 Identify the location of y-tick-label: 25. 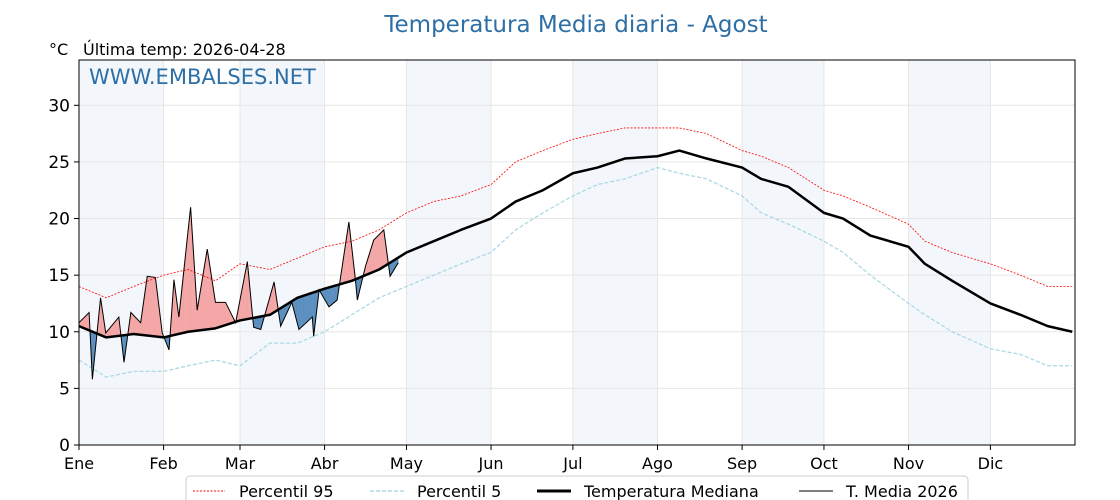
(59, 163).